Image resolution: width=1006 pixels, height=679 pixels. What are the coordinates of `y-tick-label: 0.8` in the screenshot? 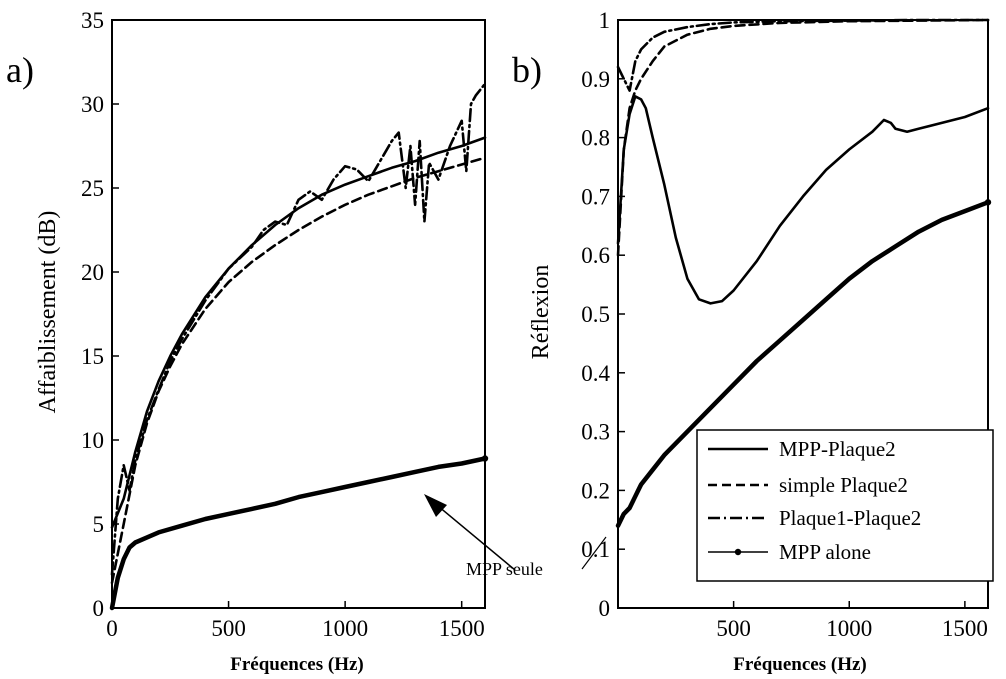 It's located at (595, 138).